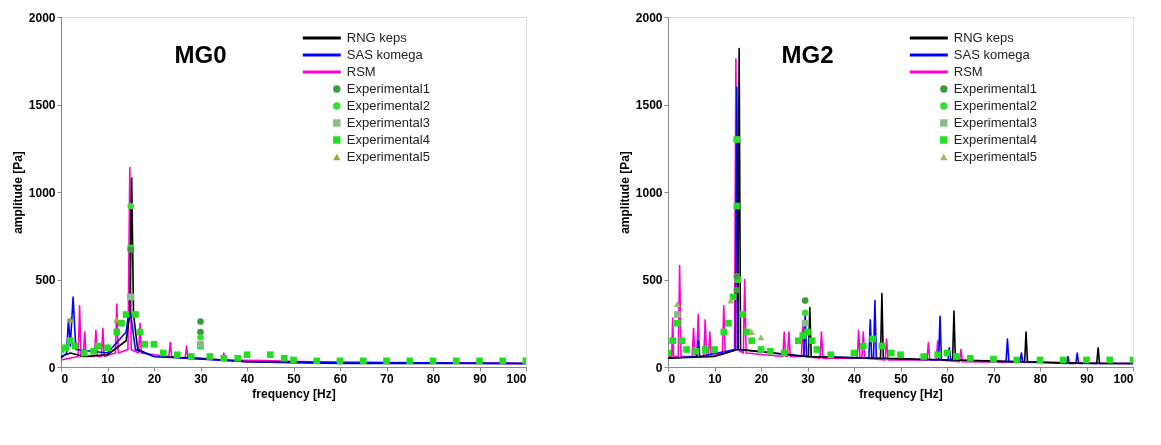 The height and width of the screenshot is (445, 1161). I want to click on text: MG0, so click(200, 54).